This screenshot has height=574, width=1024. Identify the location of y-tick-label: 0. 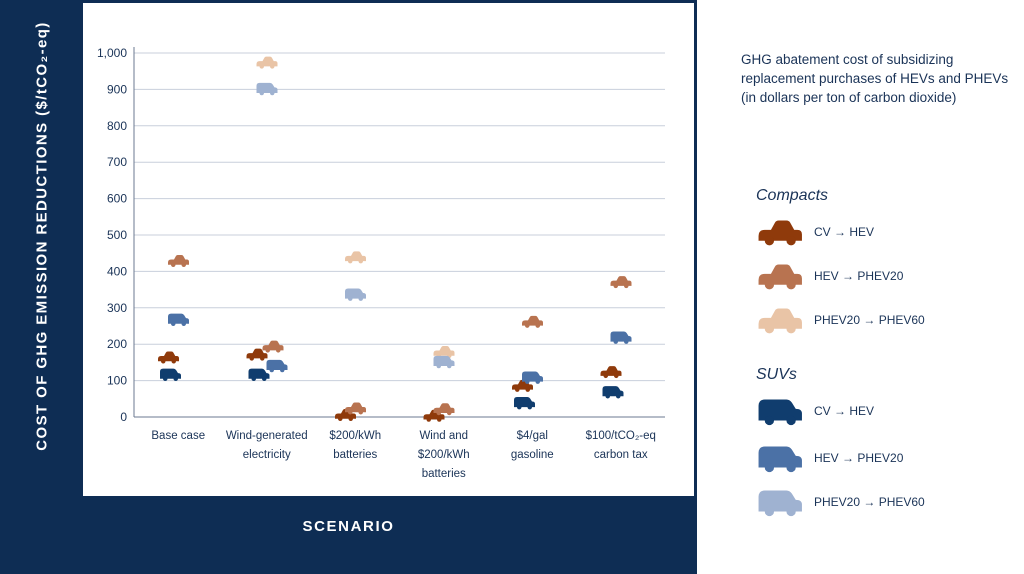
(123, 417).